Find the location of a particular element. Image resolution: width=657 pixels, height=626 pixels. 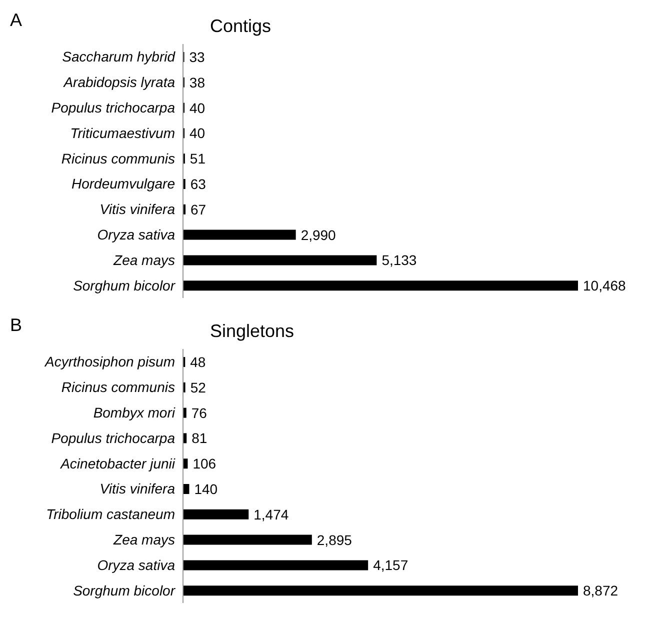

y-tick-label: Bombyx mori is located at coordinates (134, 412).